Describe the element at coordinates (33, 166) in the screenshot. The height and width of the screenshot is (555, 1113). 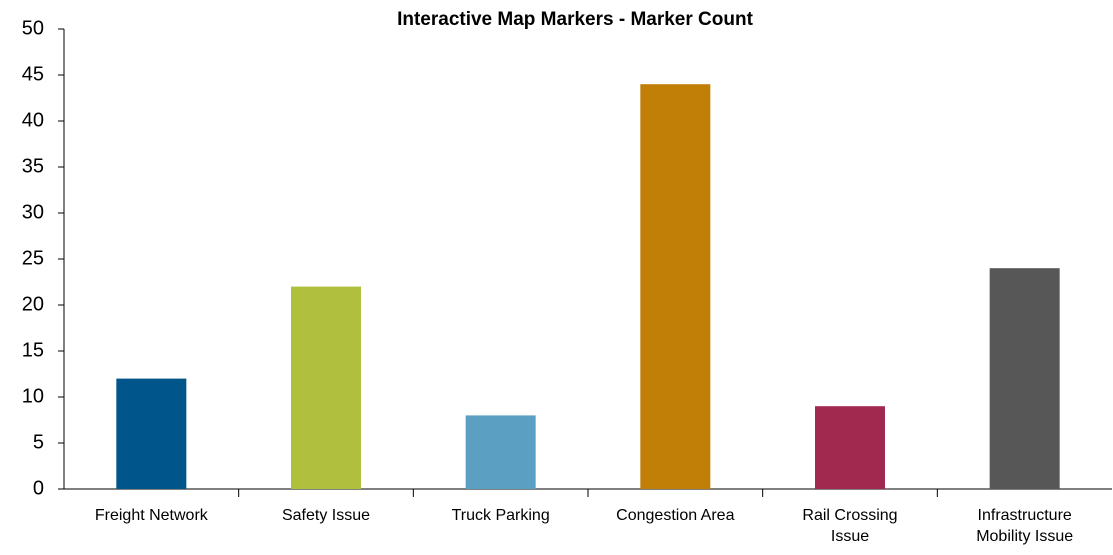
I see `y-tick-label: 35` at that location.